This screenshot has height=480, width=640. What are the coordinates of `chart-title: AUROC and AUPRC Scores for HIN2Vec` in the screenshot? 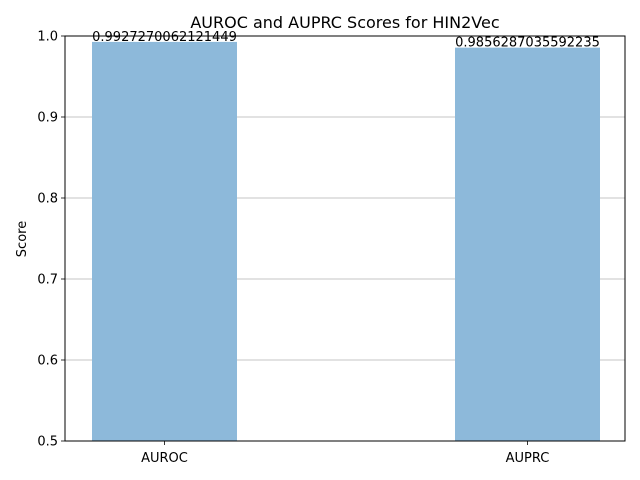 It's located at (344, 22).